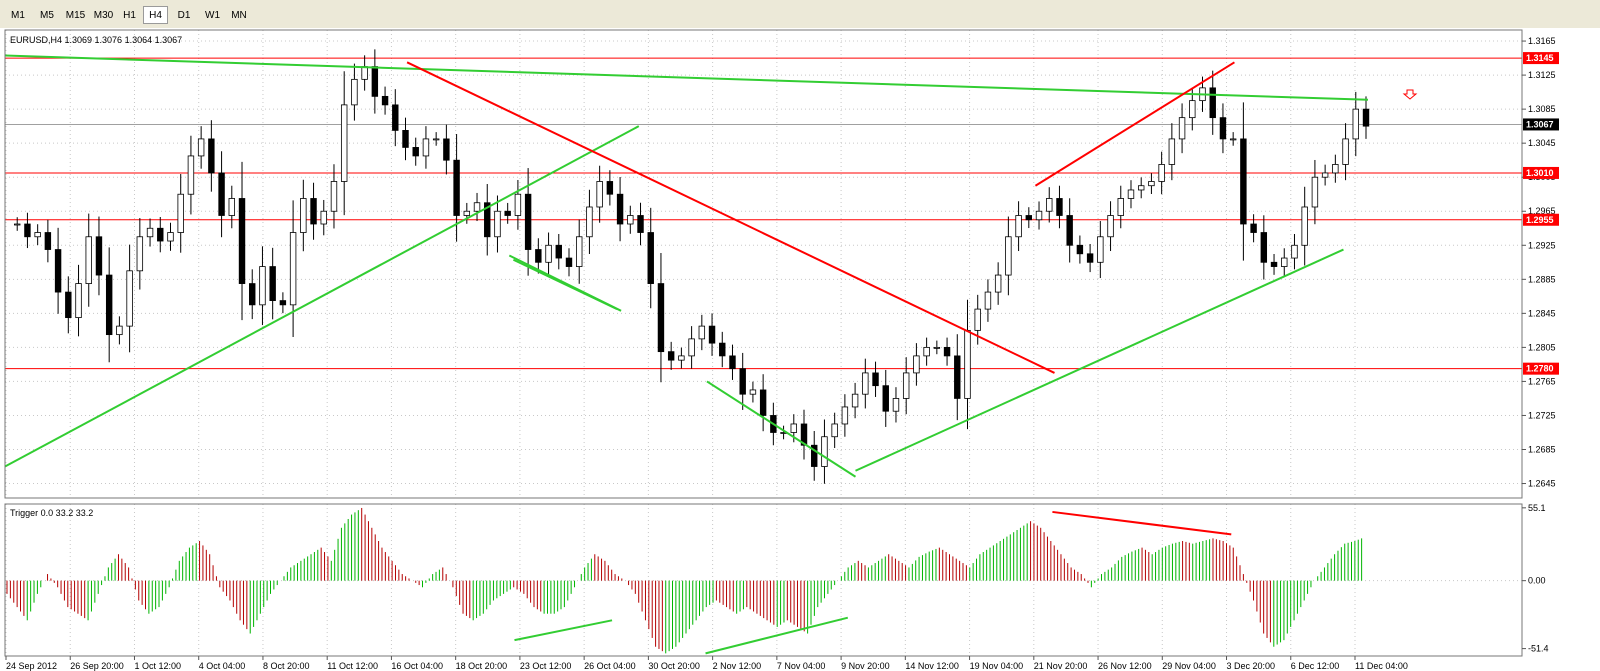  What do you see at coordinates (103, 15) in the screenshot?
I see `timeframe-m30-button: M30` at bounding box center [103, 15].